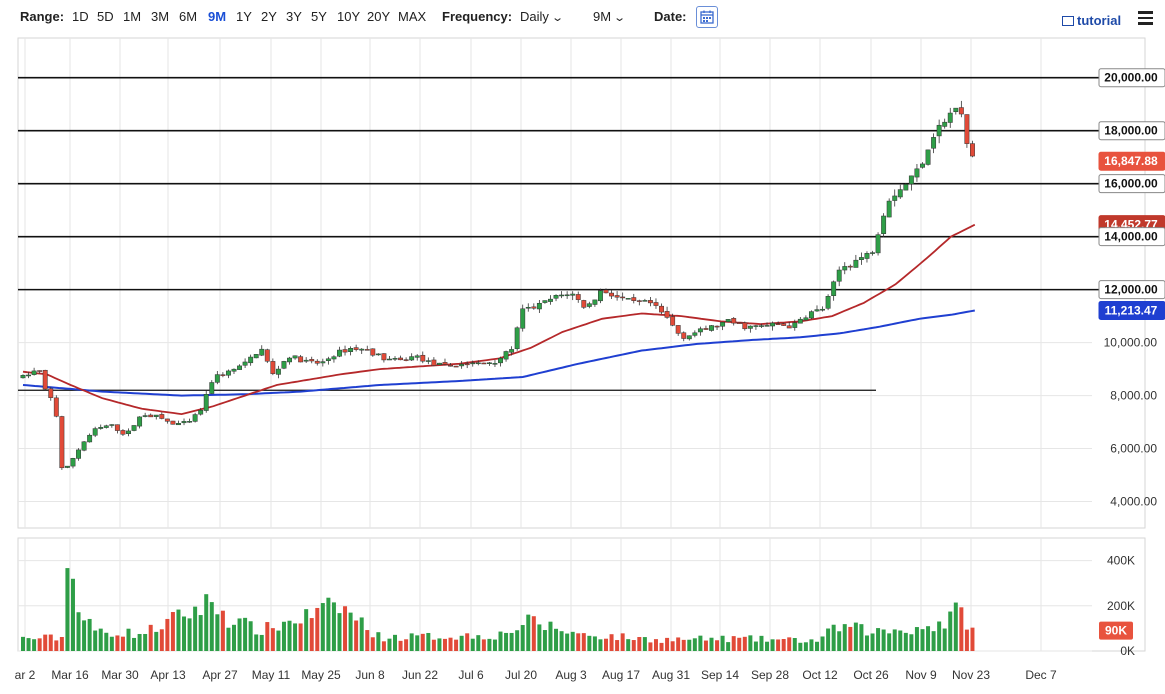  I want to click on range-button-1d: 1D, so click(80, 16).